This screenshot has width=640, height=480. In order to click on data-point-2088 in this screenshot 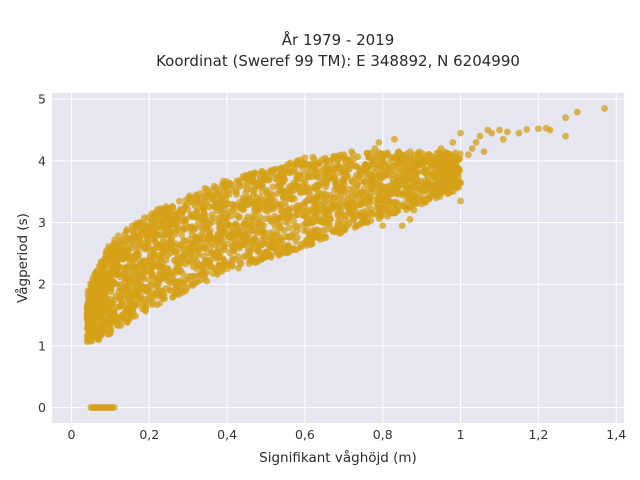, I will do `click(460, 154)`.